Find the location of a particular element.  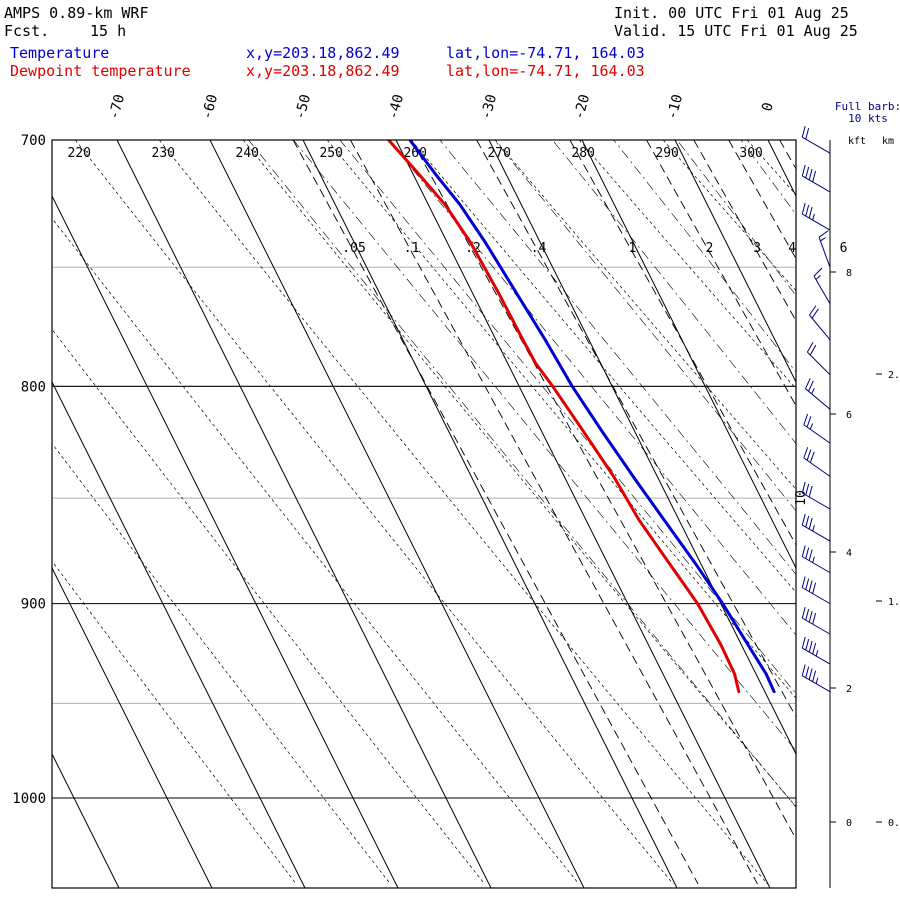

temperature-tick-label: -50 is located at coordinates (303, 107).